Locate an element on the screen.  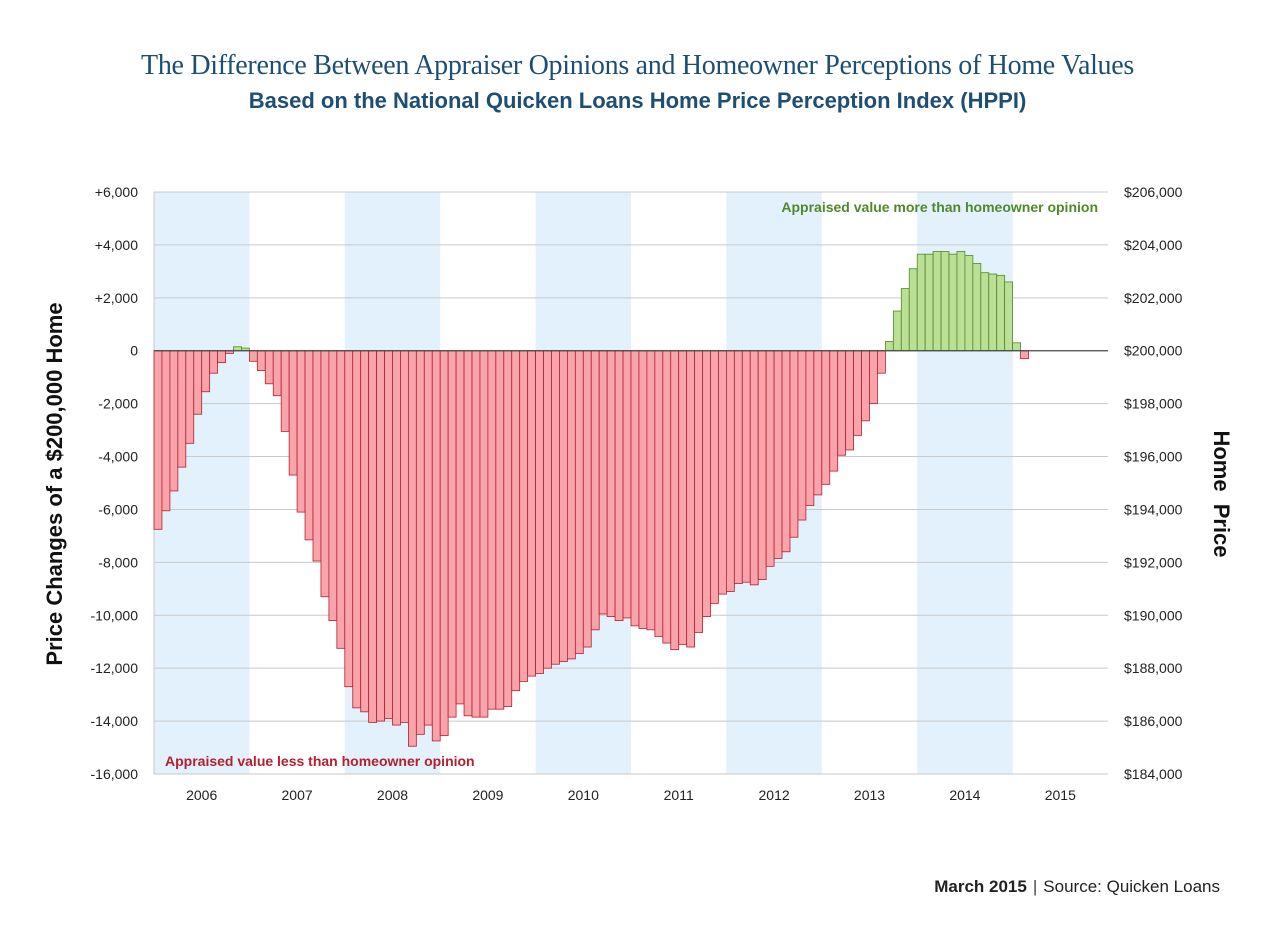
footer-date: March 2015 is located at coordinates (980, 886).